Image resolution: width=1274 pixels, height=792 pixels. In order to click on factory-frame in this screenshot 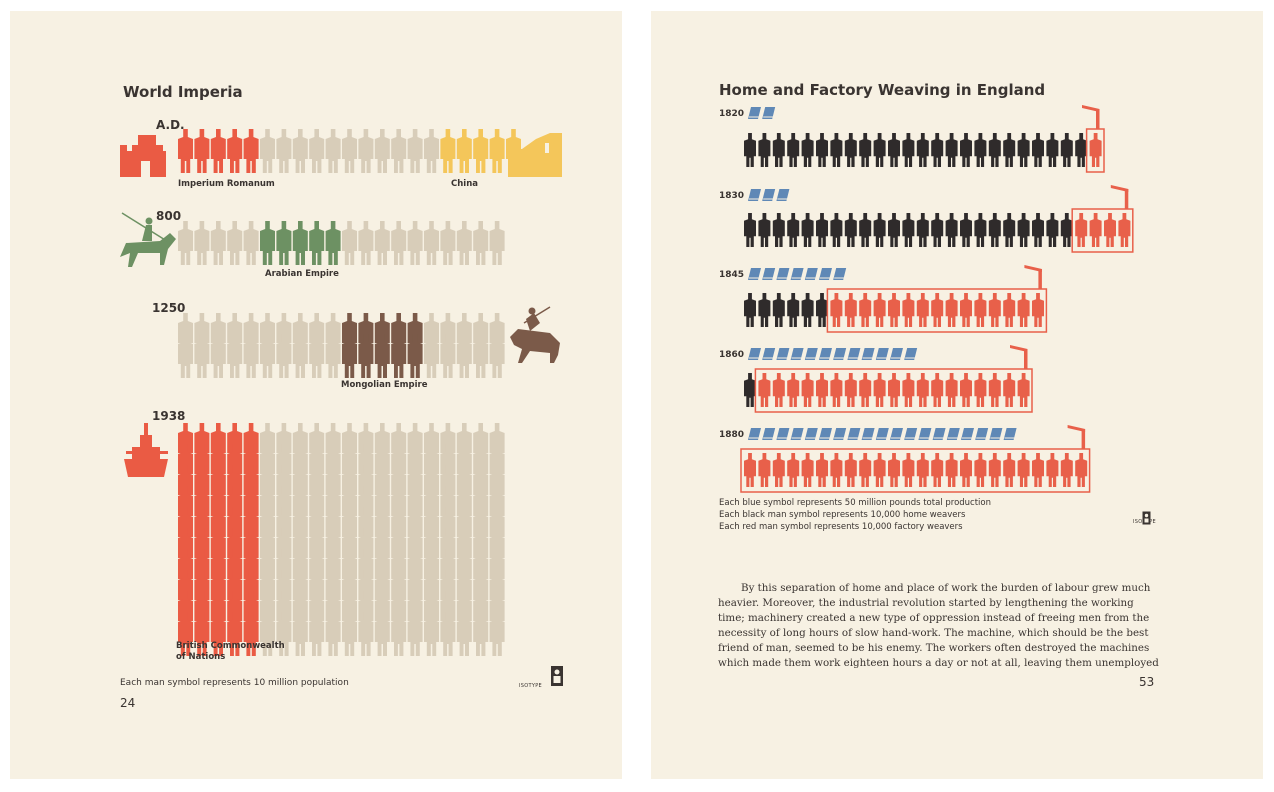, I will do `click(915, 470)`.